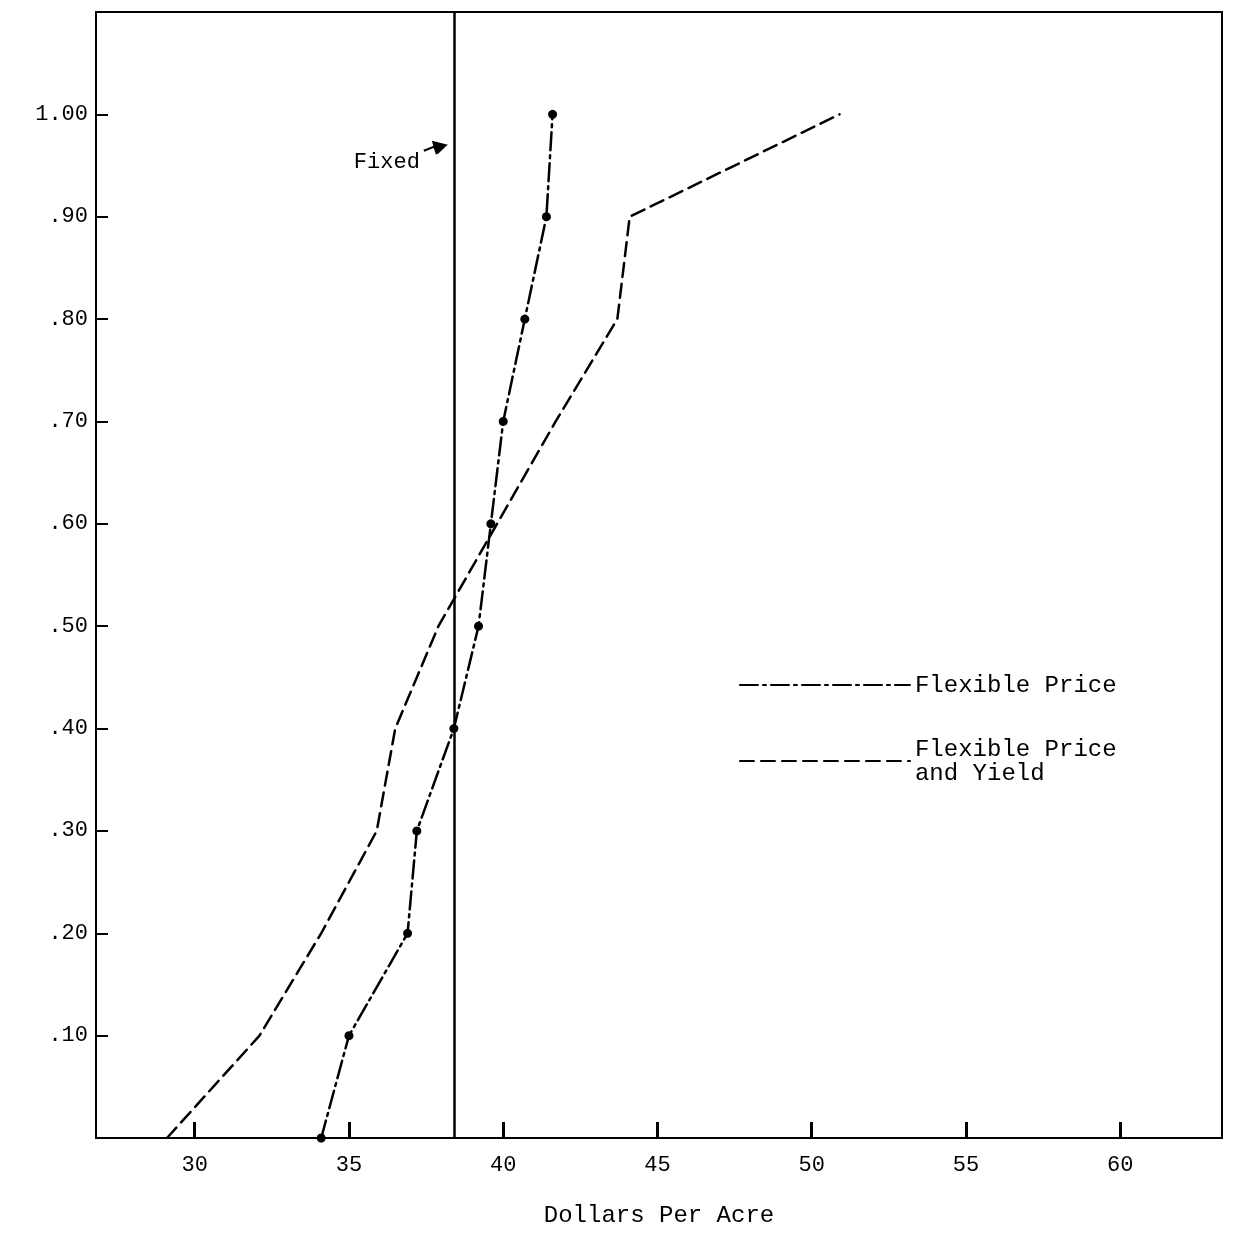 The width and height of the screenshot is (1234, 1244). What do you see at coordinates (1015, 685) in the screenshot?
I see `text: Flexible Price` at bounding box center [1015, 685].